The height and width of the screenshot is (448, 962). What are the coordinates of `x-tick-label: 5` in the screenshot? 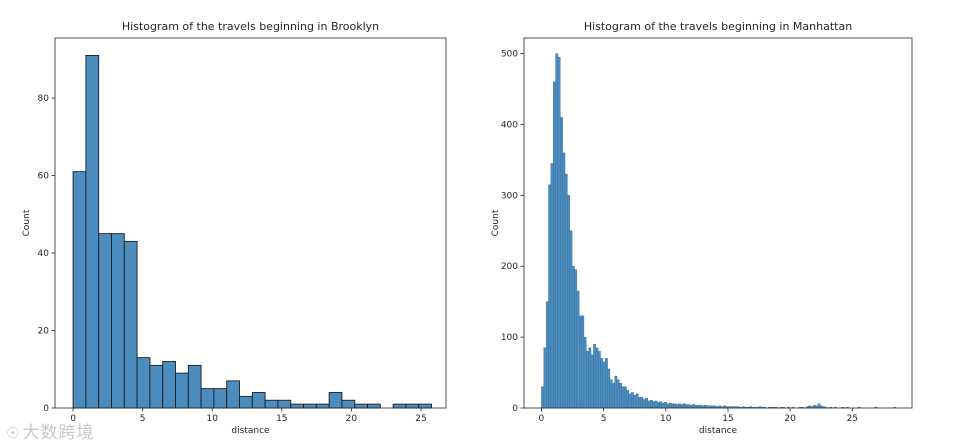 It's located at (604, 419).